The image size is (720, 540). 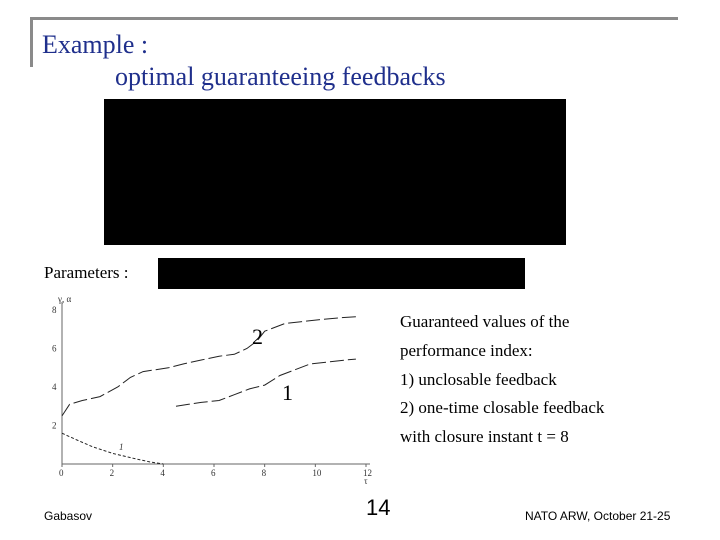 I want to click on y-tick-labels: 2 4 6 8, so click(x=54, y=368).